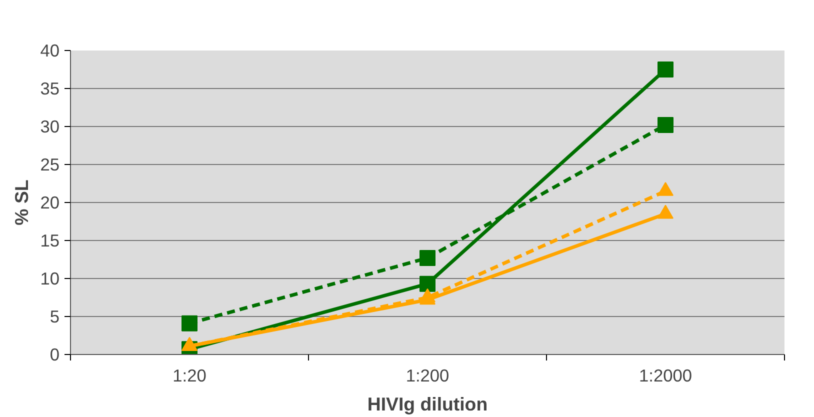 This screenshot has width=814, height=417. What do you see at coordinates (665, 376) in the screenshot?
I see `x-tick-label: 1:2000` at bounding box center [665, 376].